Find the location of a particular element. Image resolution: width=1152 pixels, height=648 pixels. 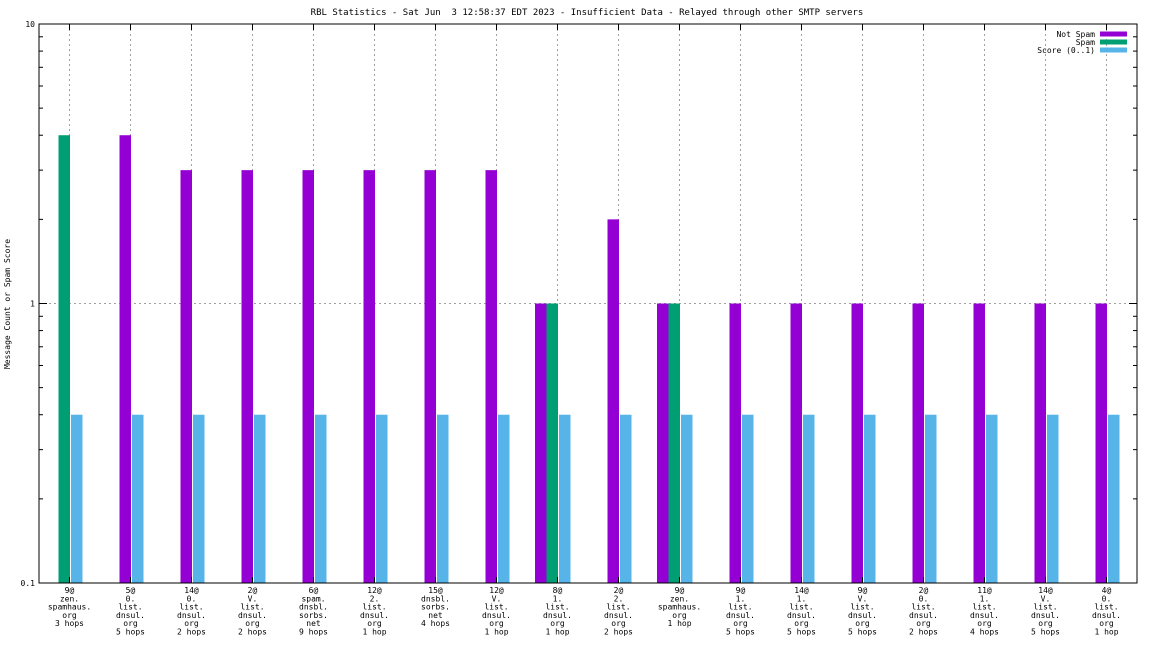

y-tick-label: 10 is located at coordinates (30, 24).